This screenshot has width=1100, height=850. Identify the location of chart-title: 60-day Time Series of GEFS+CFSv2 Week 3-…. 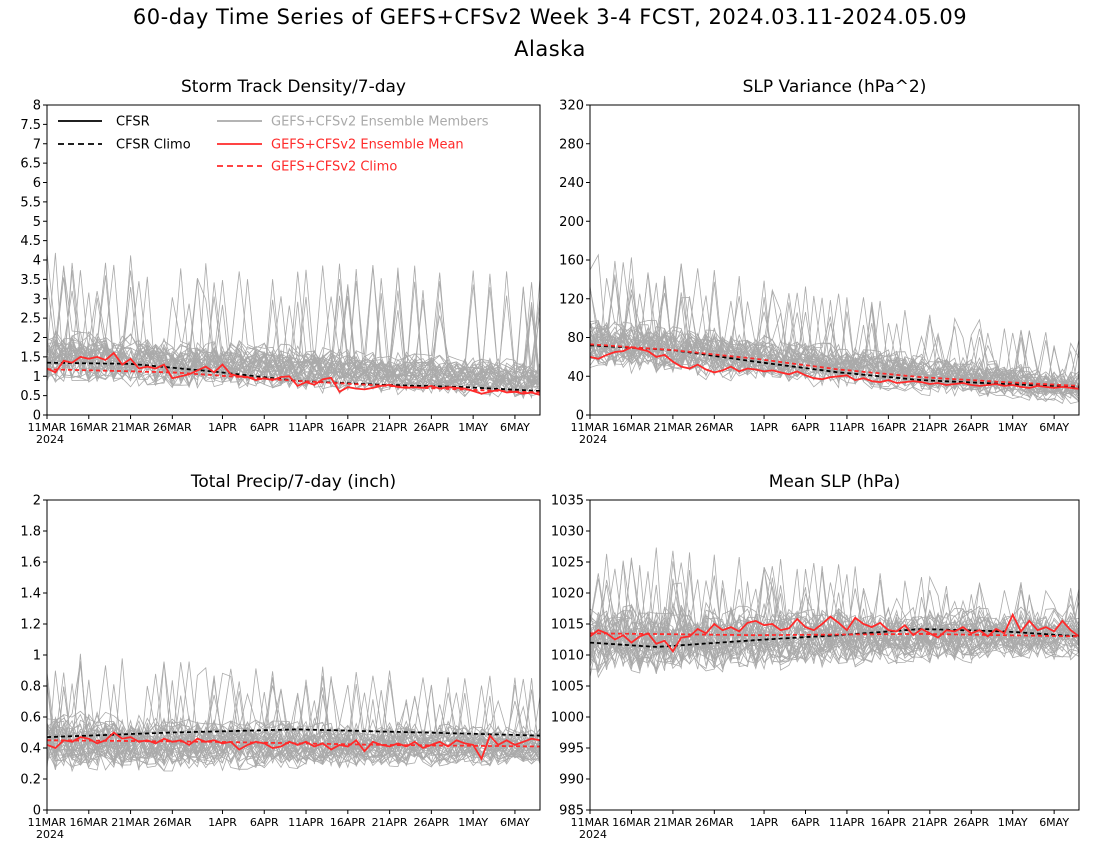
(550, 17).